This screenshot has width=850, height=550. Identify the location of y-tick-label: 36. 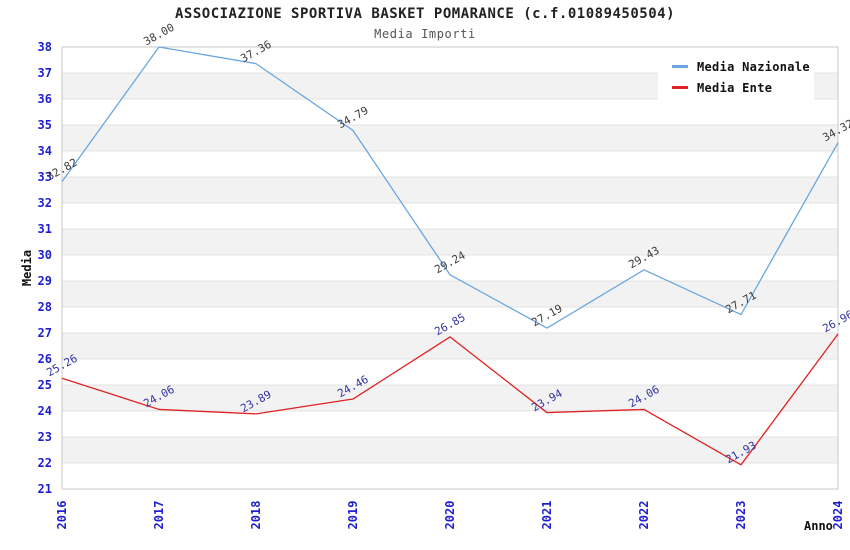
(44, 99).